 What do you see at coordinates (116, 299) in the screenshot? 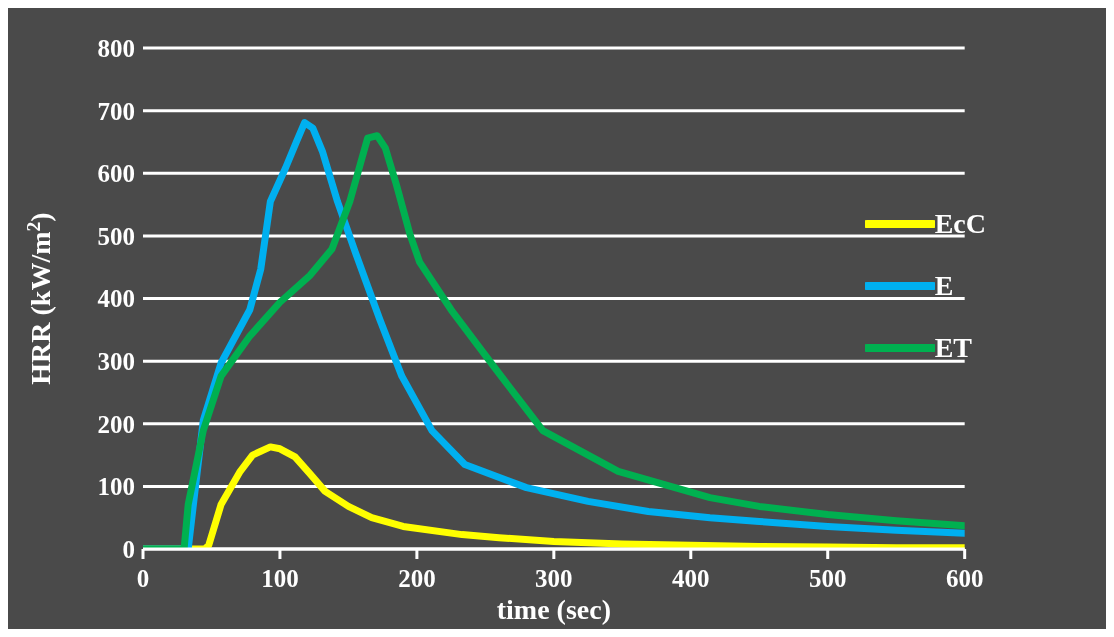
I see `y-tick-label: 400` at bounding box center [116, 299].